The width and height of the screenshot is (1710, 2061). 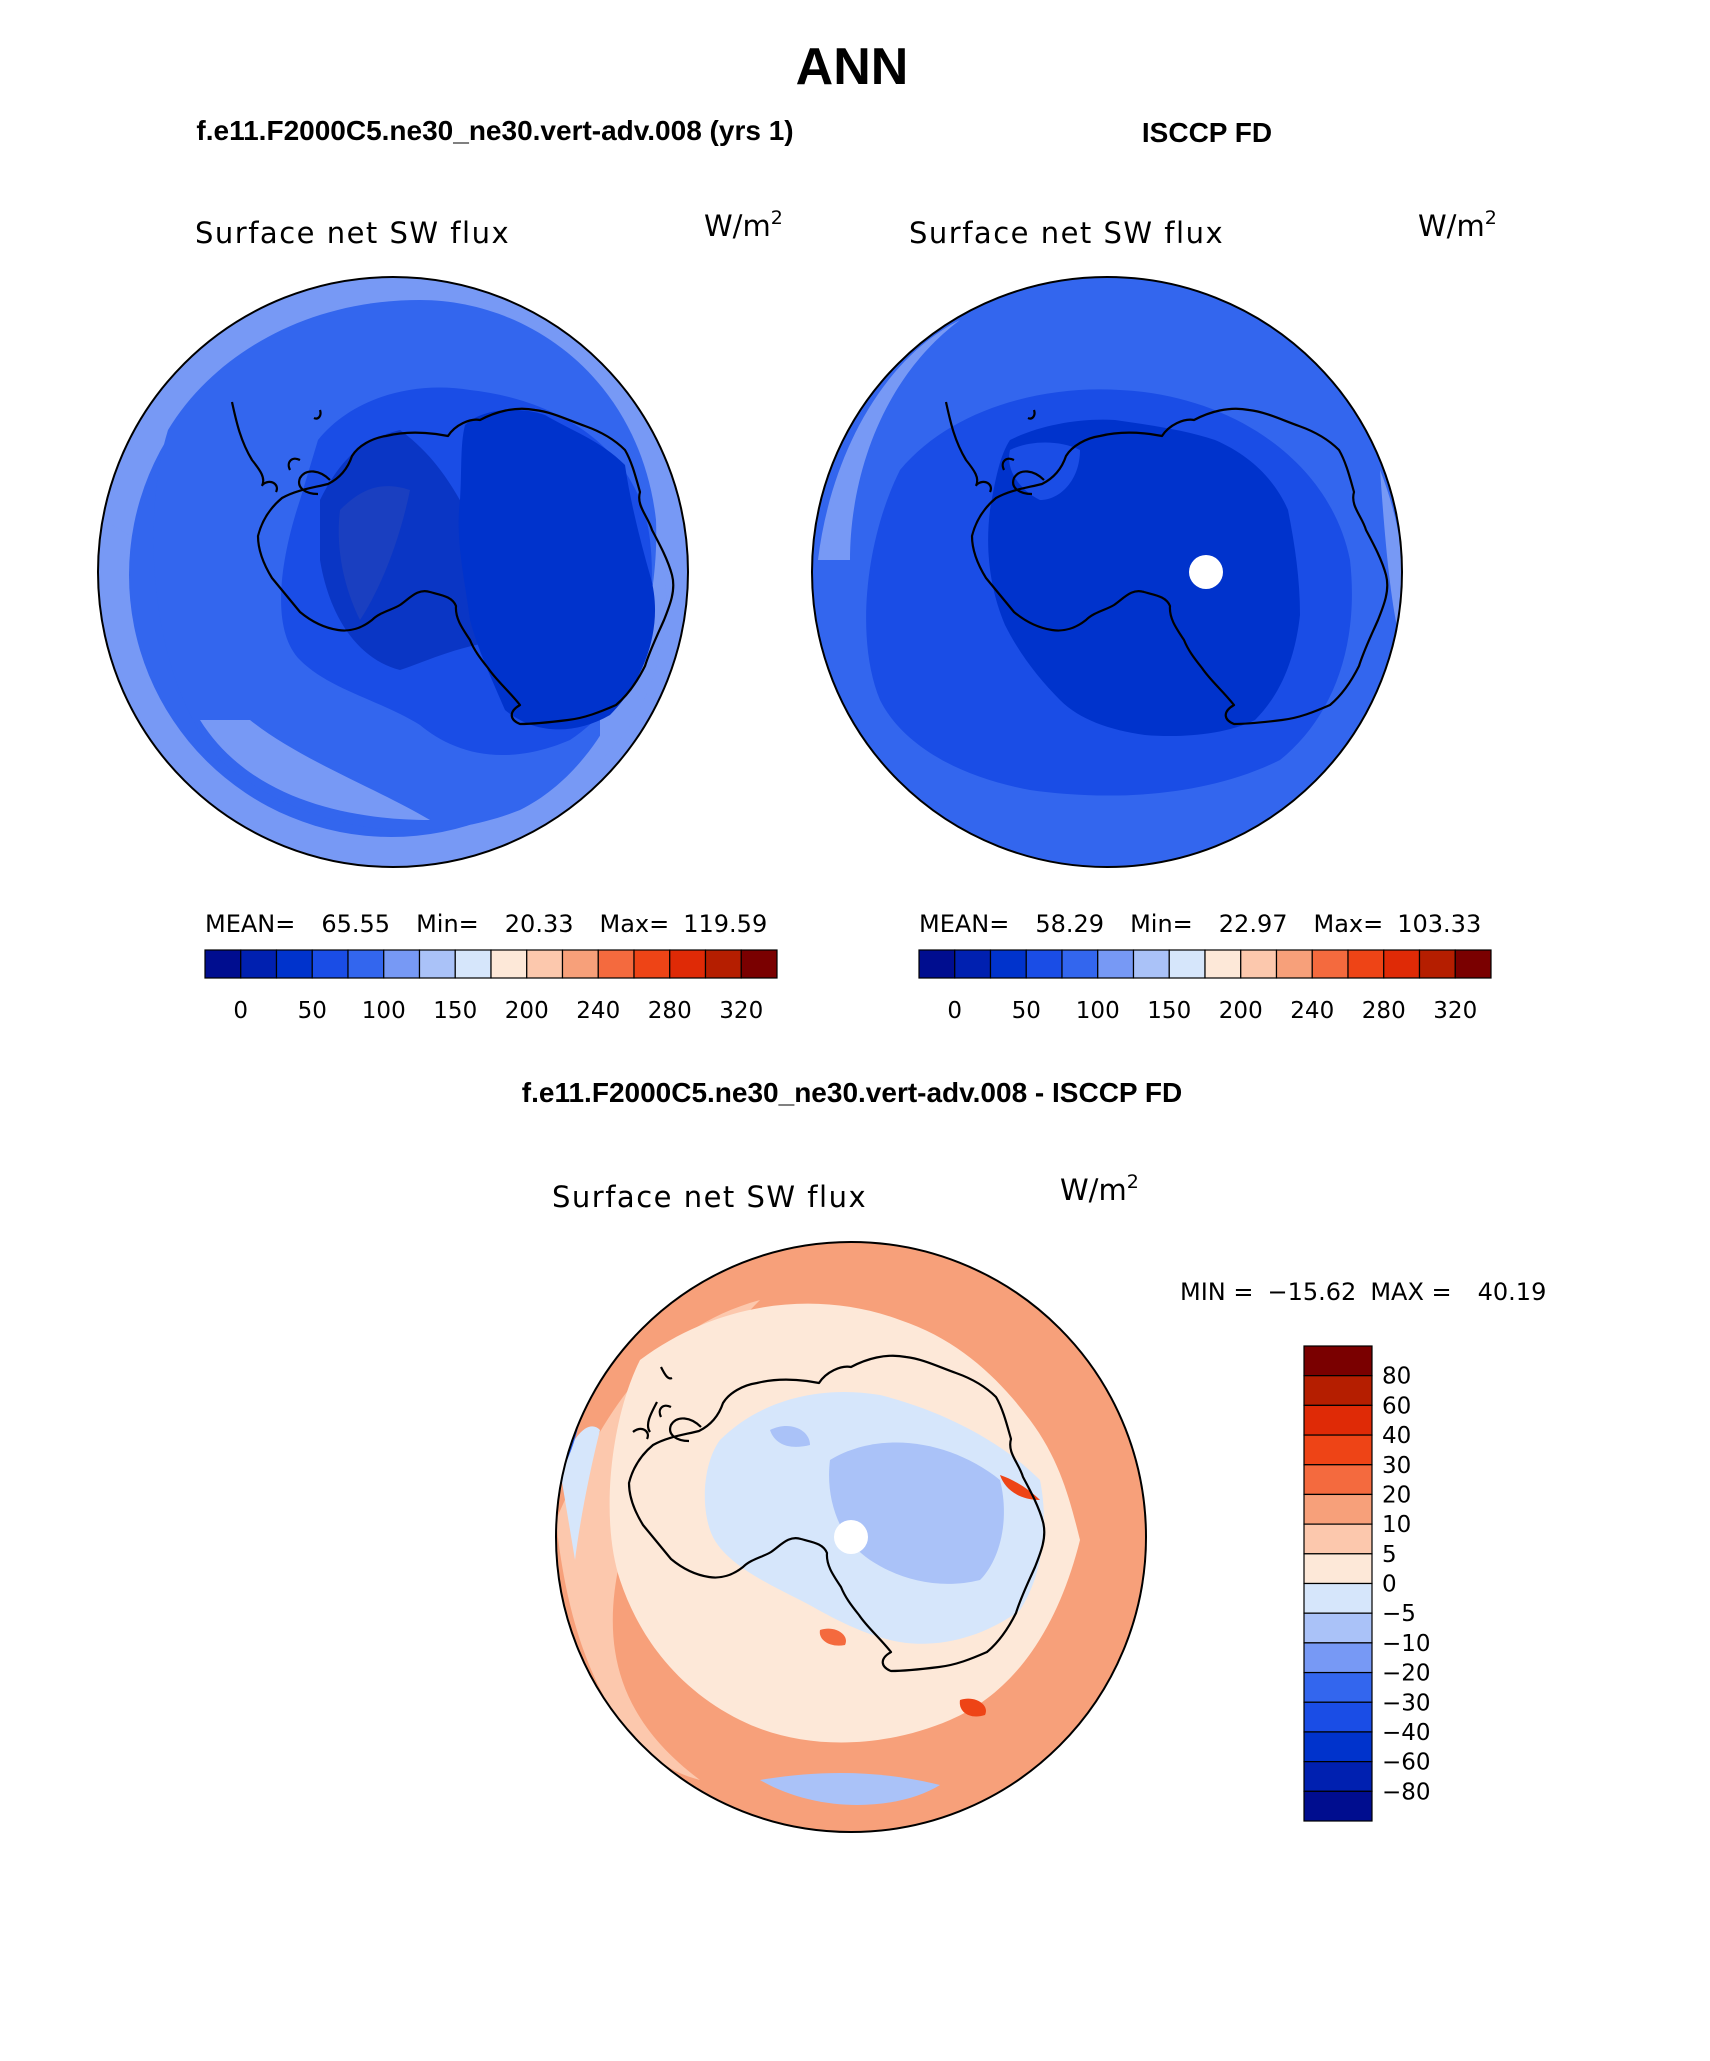 I want to click on difference-colorbar-tick-label: 30, so click(x=1396, y=1466).